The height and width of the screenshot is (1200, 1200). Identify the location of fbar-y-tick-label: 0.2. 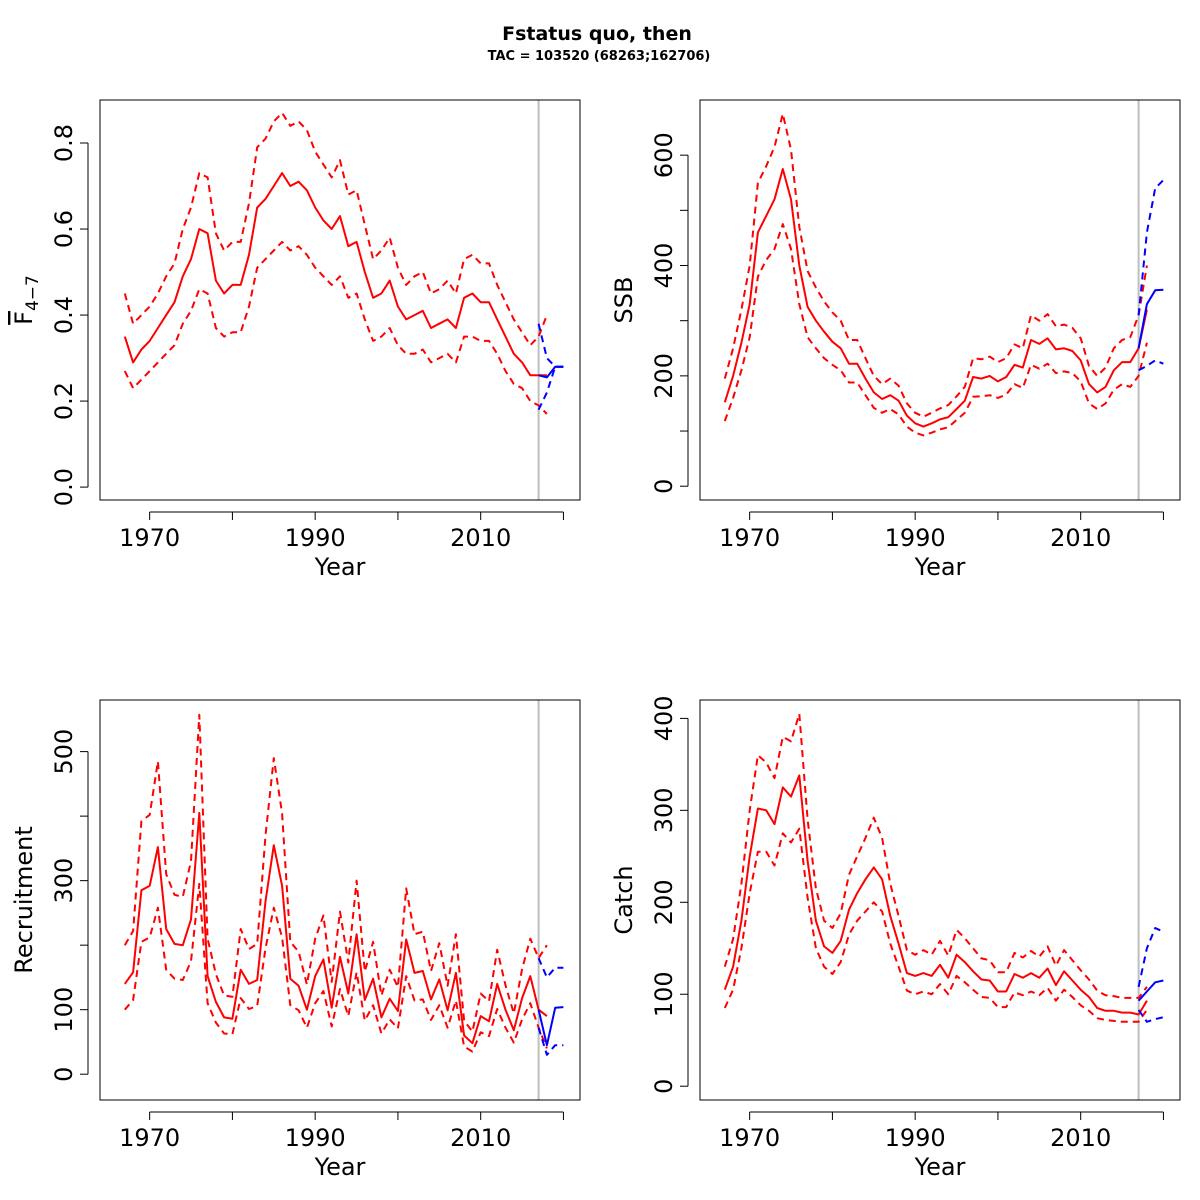
(64, 401).